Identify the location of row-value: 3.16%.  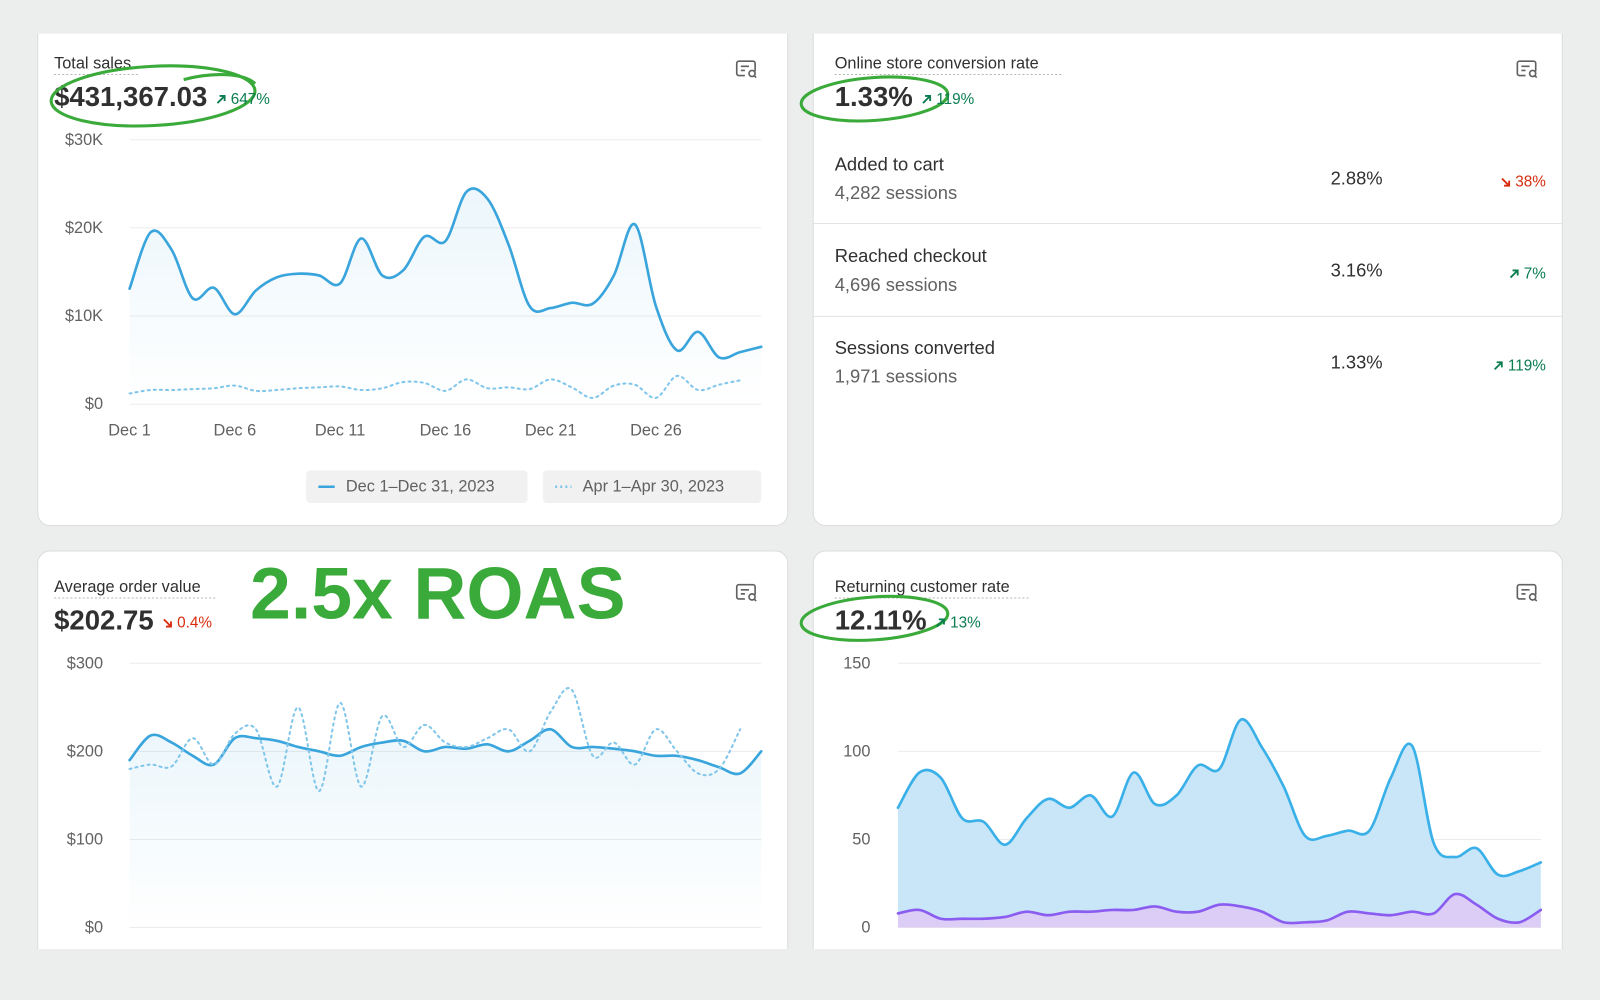
(1357, 270).